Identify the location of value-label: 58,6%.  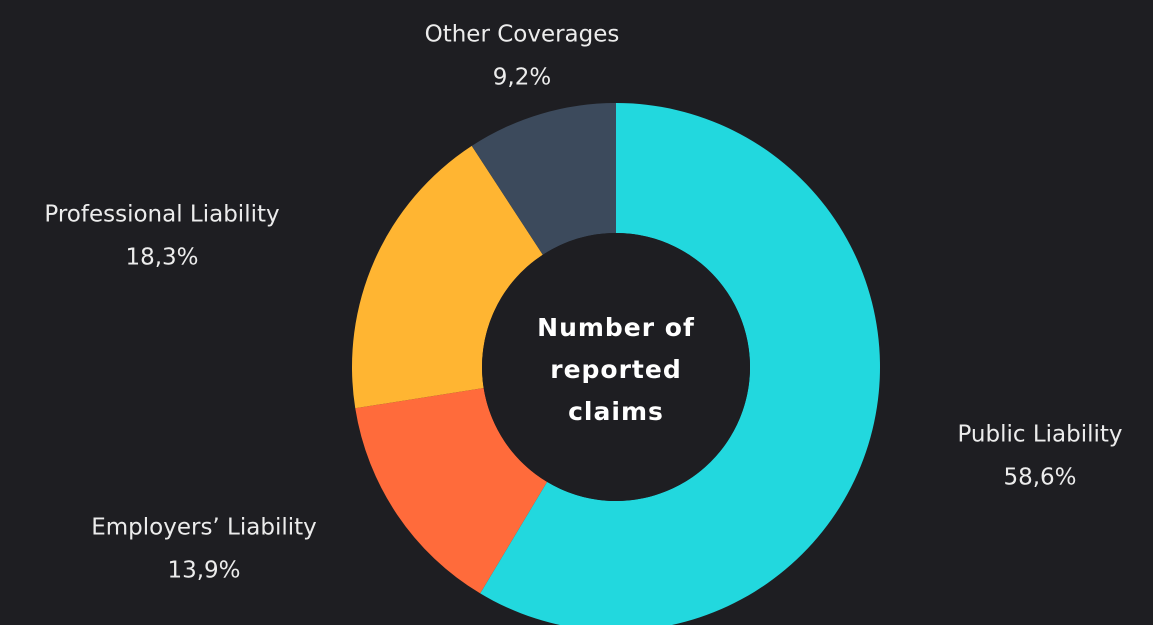
(1039, 478).